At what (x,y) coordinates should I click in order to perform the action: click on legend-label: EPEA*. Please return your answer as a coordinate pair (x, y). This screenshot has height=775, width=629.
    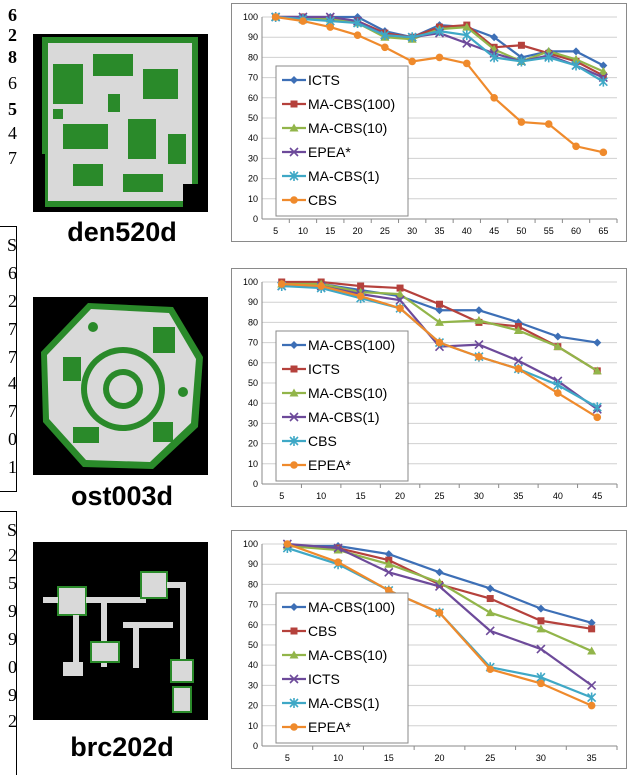
    Looking at the image, I should click on (329, 727).